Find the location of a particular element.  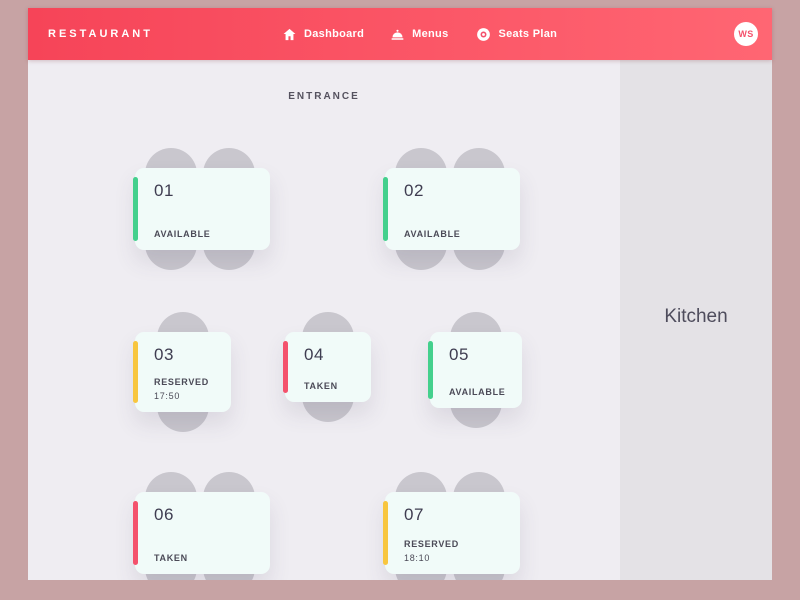

main-nav: Dashboard Menus Seats Plan is located at coordinates (419, 34).